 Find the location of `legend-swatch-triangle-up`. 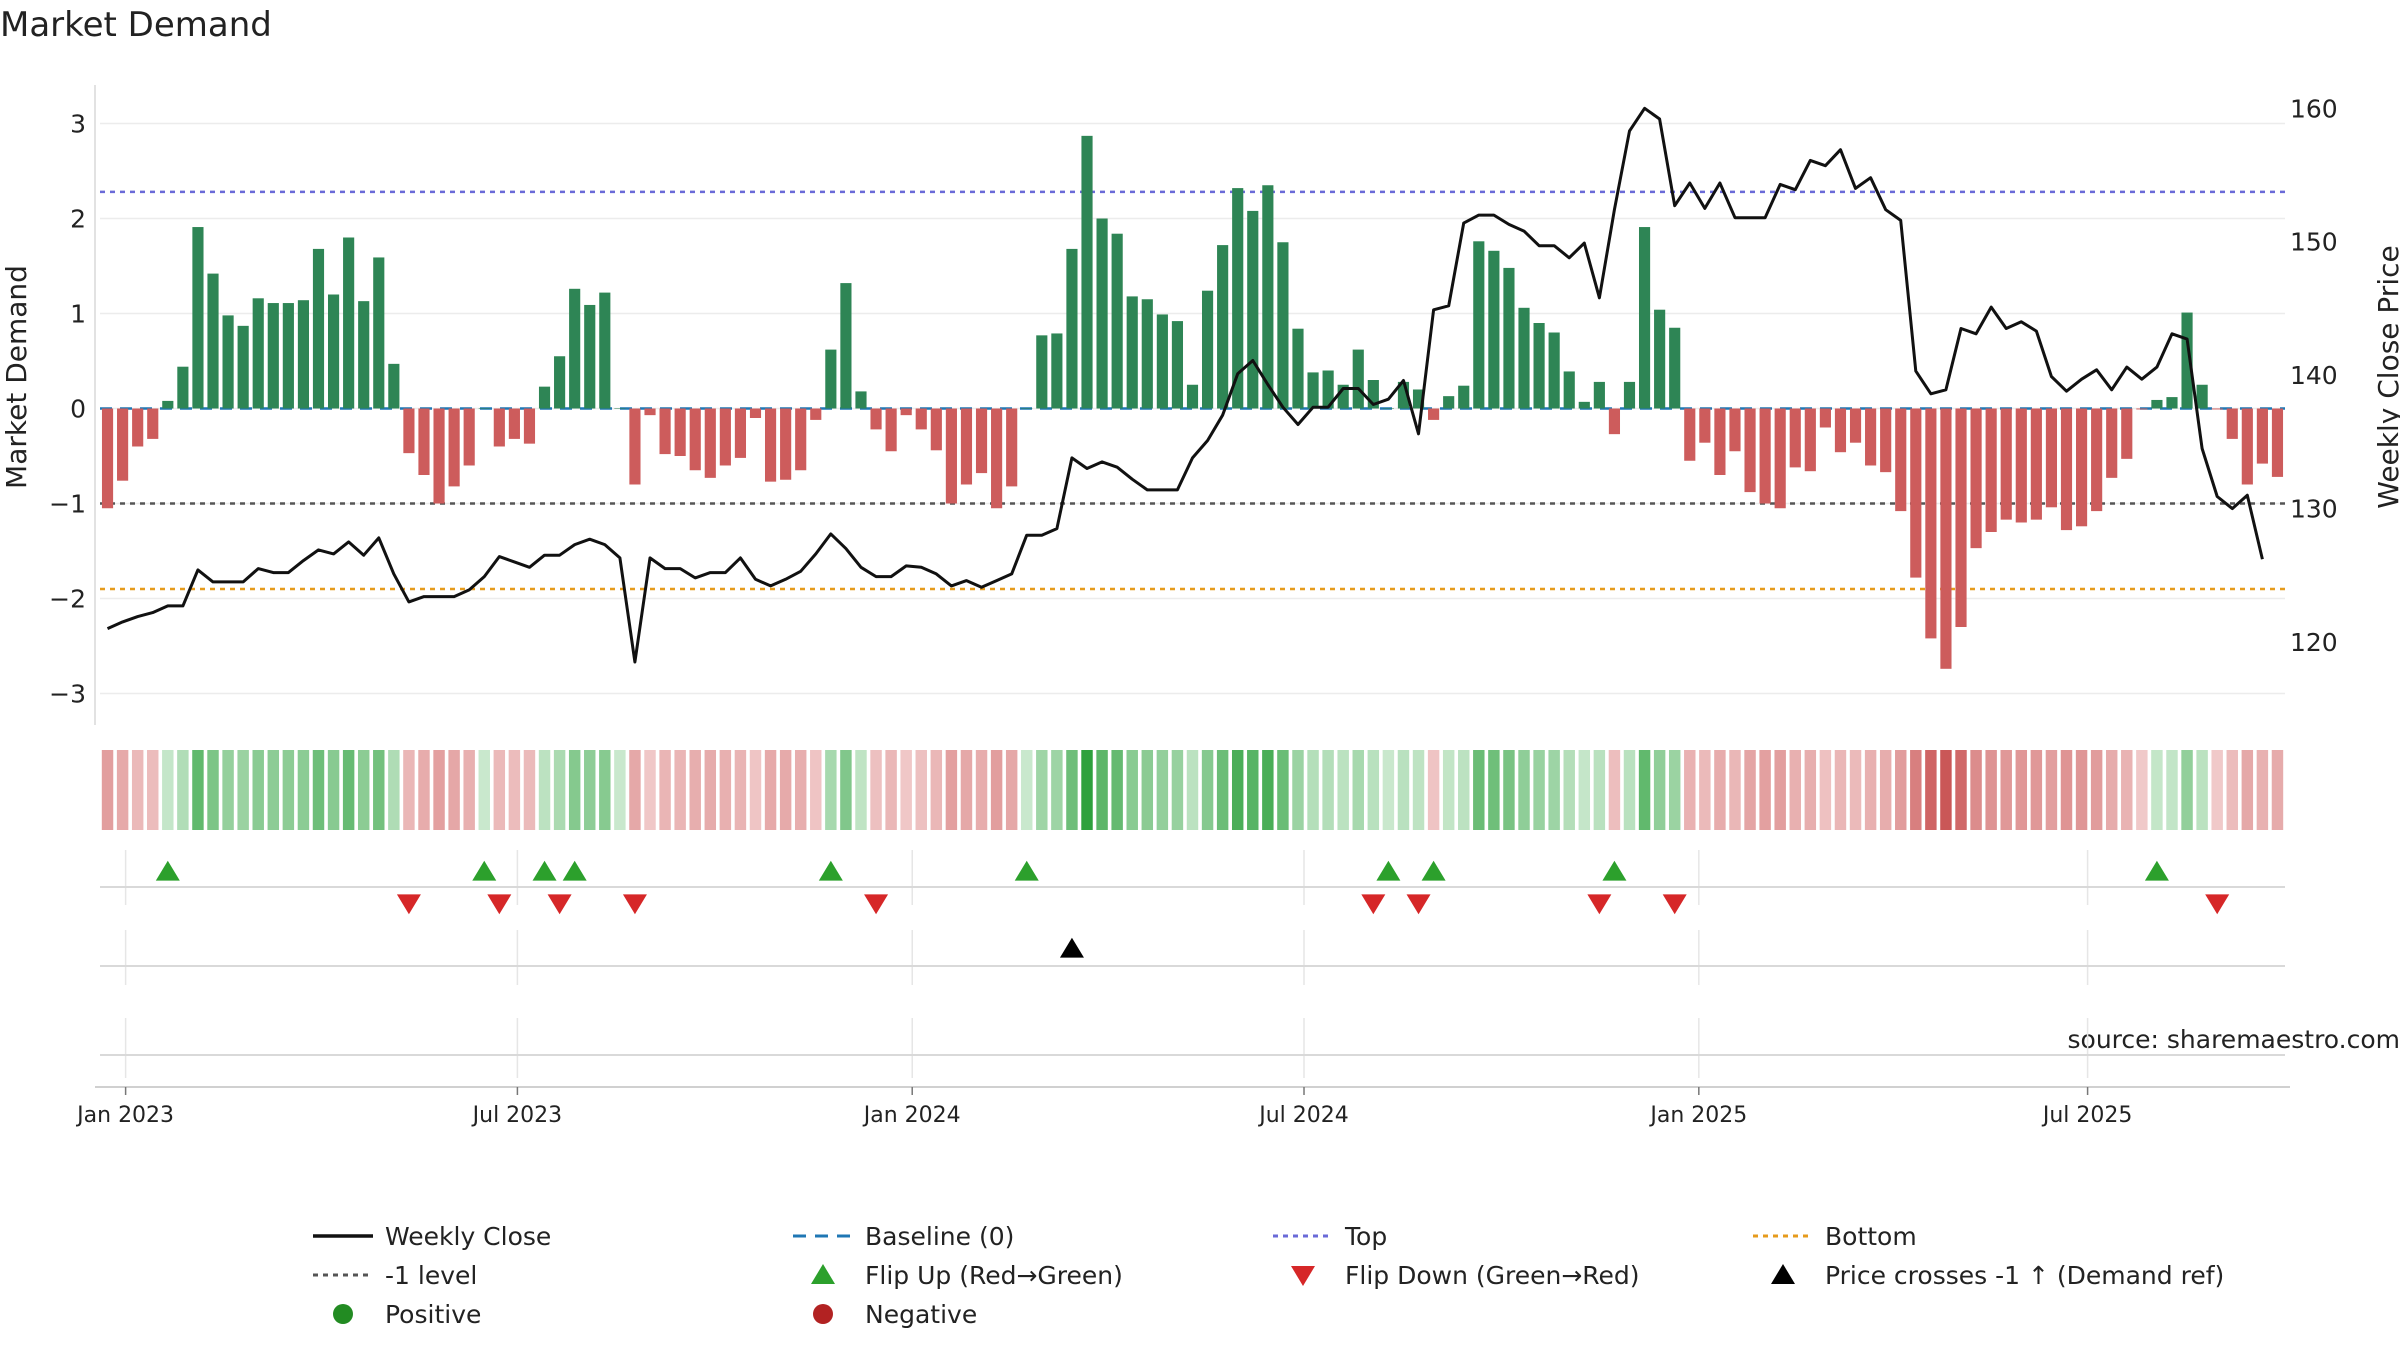

legend-swatch-triangle-up is located at coordinates (823, 1274).